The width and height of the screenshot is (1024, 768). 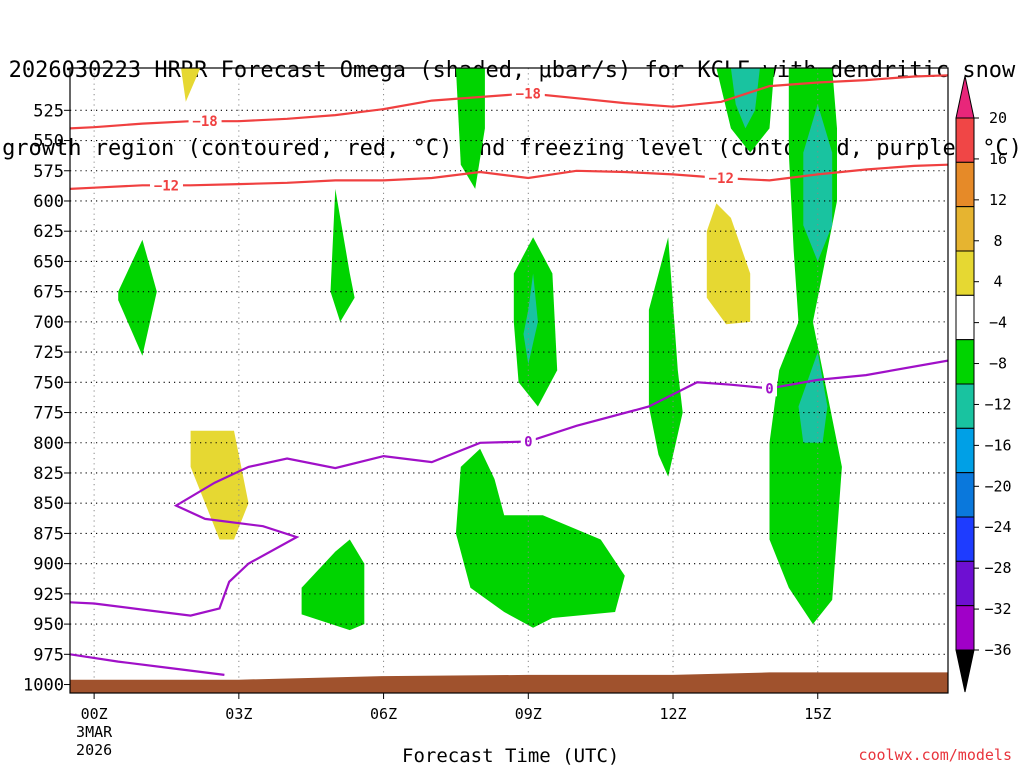 I want to click on ground-layer, so click(x=509, y=682).